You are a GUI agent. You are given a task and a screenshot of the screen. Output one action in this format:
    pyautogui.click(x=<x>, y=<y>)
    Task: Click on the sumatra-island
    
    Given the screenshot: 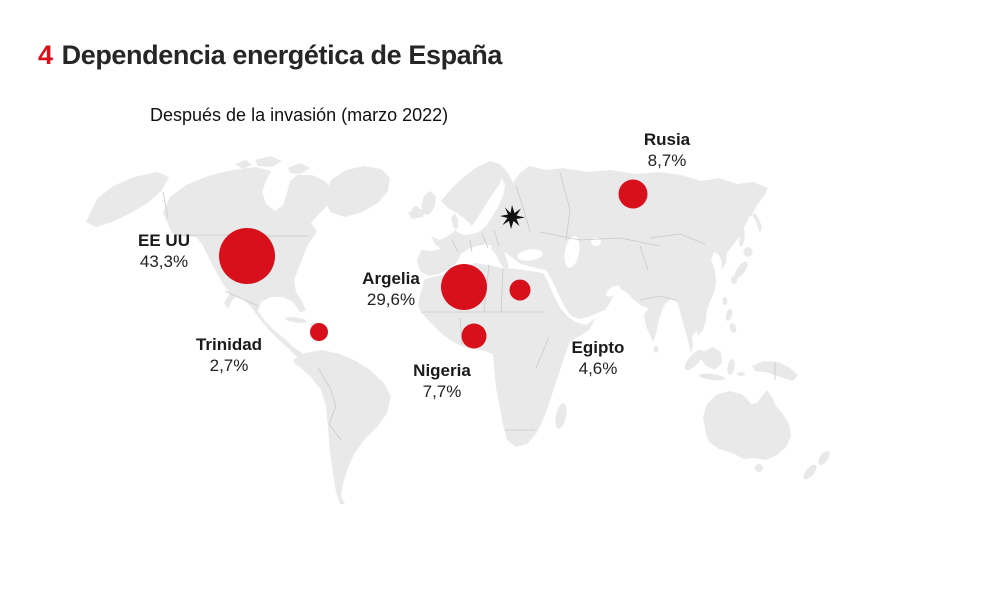 What is the action you would take?
    pyautogui.click(x=694, y=360)
    